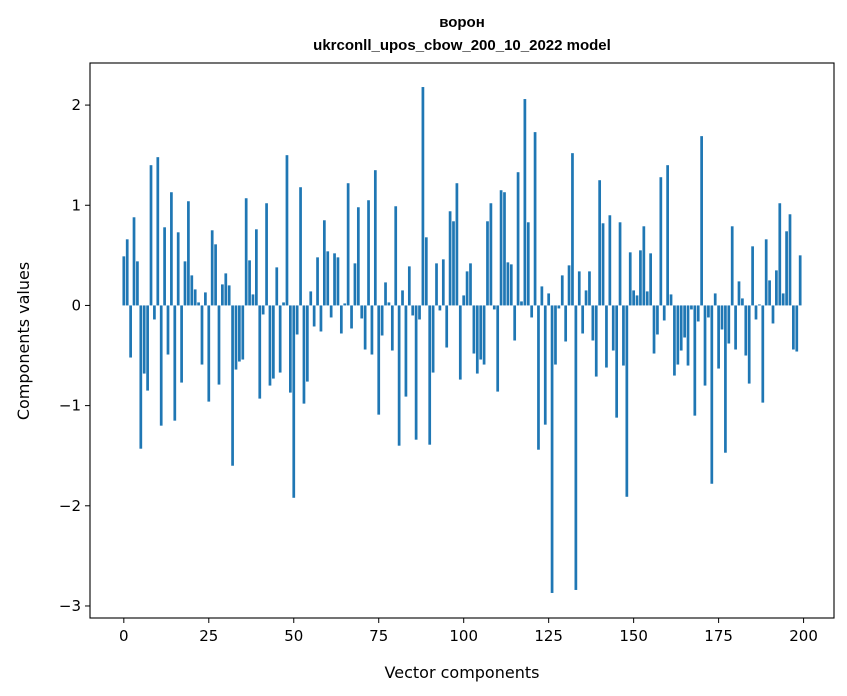  Describe the element at coordinates (463, 636) in the screenshot. I see `x-tick-label: 100` at that location.